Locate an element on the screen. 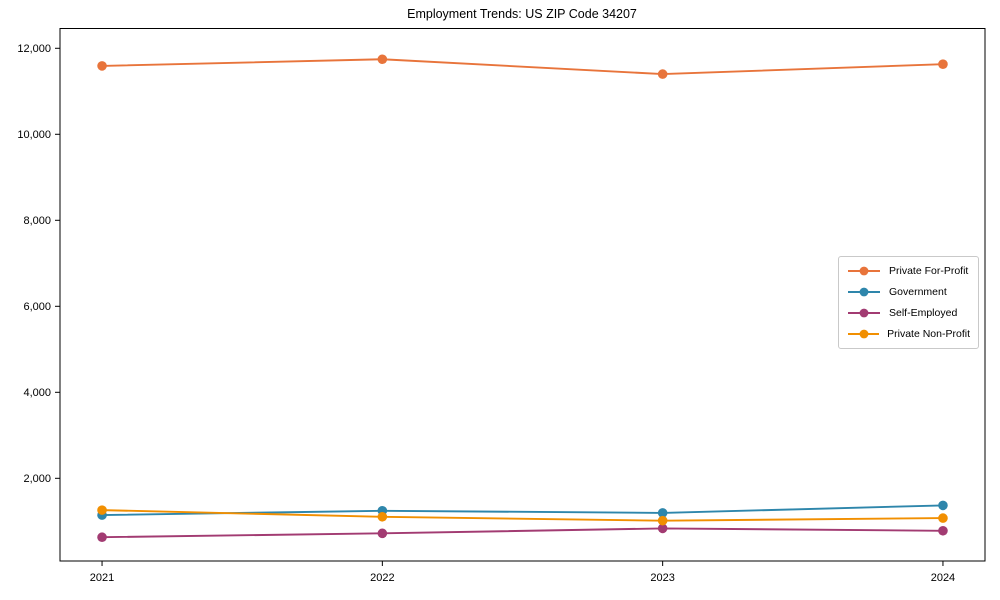  y-tick-label: 2,000 is located at coordinates (37, 479).